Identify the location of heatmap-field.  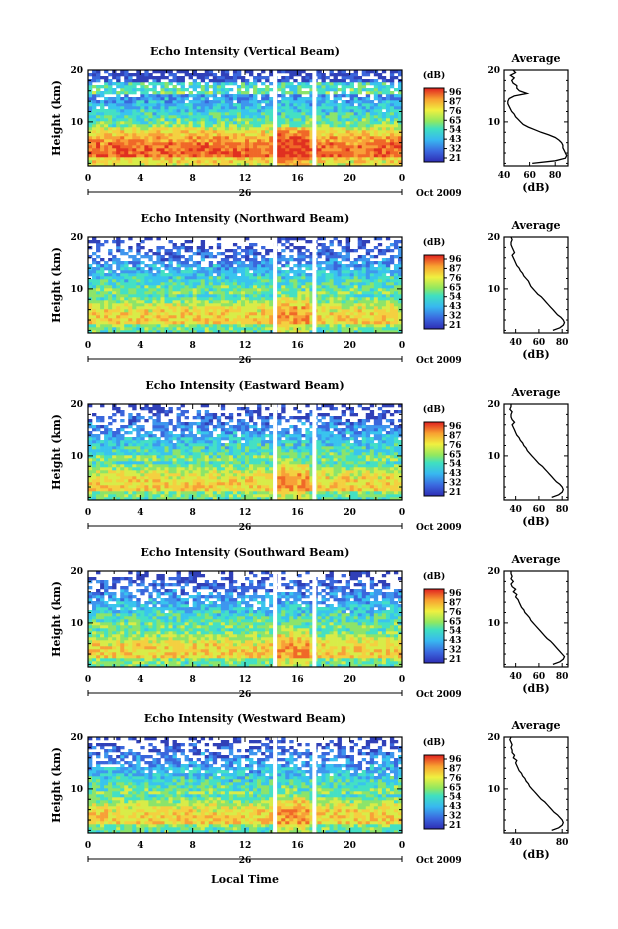
(245, 452).